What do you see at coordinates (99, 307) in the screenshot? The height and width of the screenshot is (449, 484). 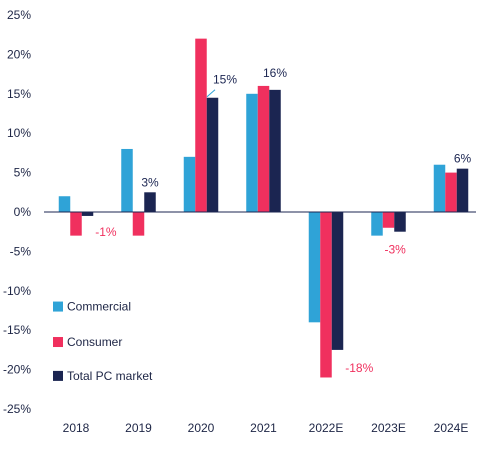 I see `legend-label: Commercial` at bounding box center [99, 307].